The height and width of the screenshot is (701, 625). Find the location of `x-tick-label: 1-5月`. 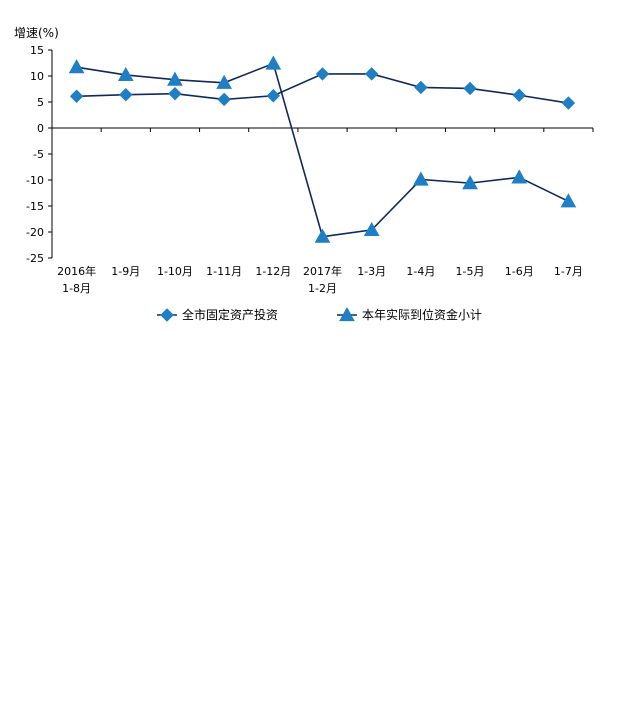

x-tick-label: 1-5月 is located at coordinates (470, 271).